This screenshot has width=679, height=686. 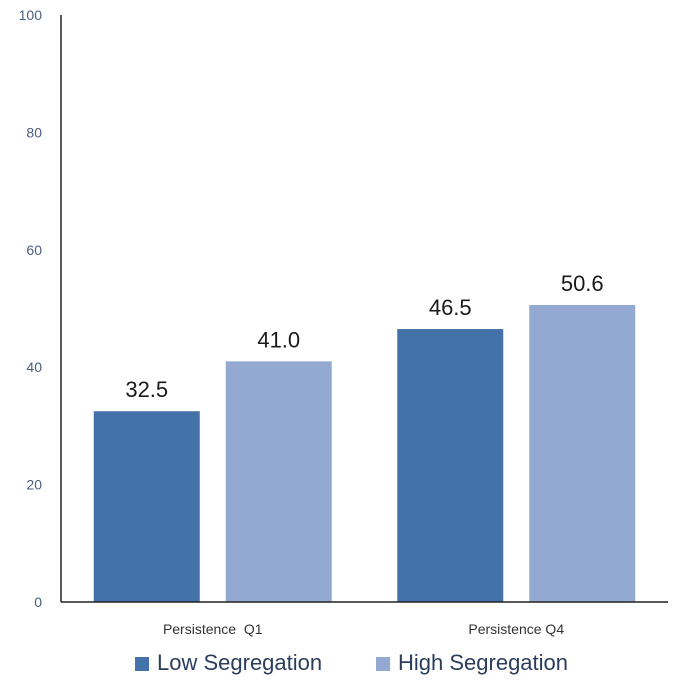 What do you see at coordinates (146, 389) in the screenshot?
I see `data-label: 32.5` at bounding box center [146, 389].